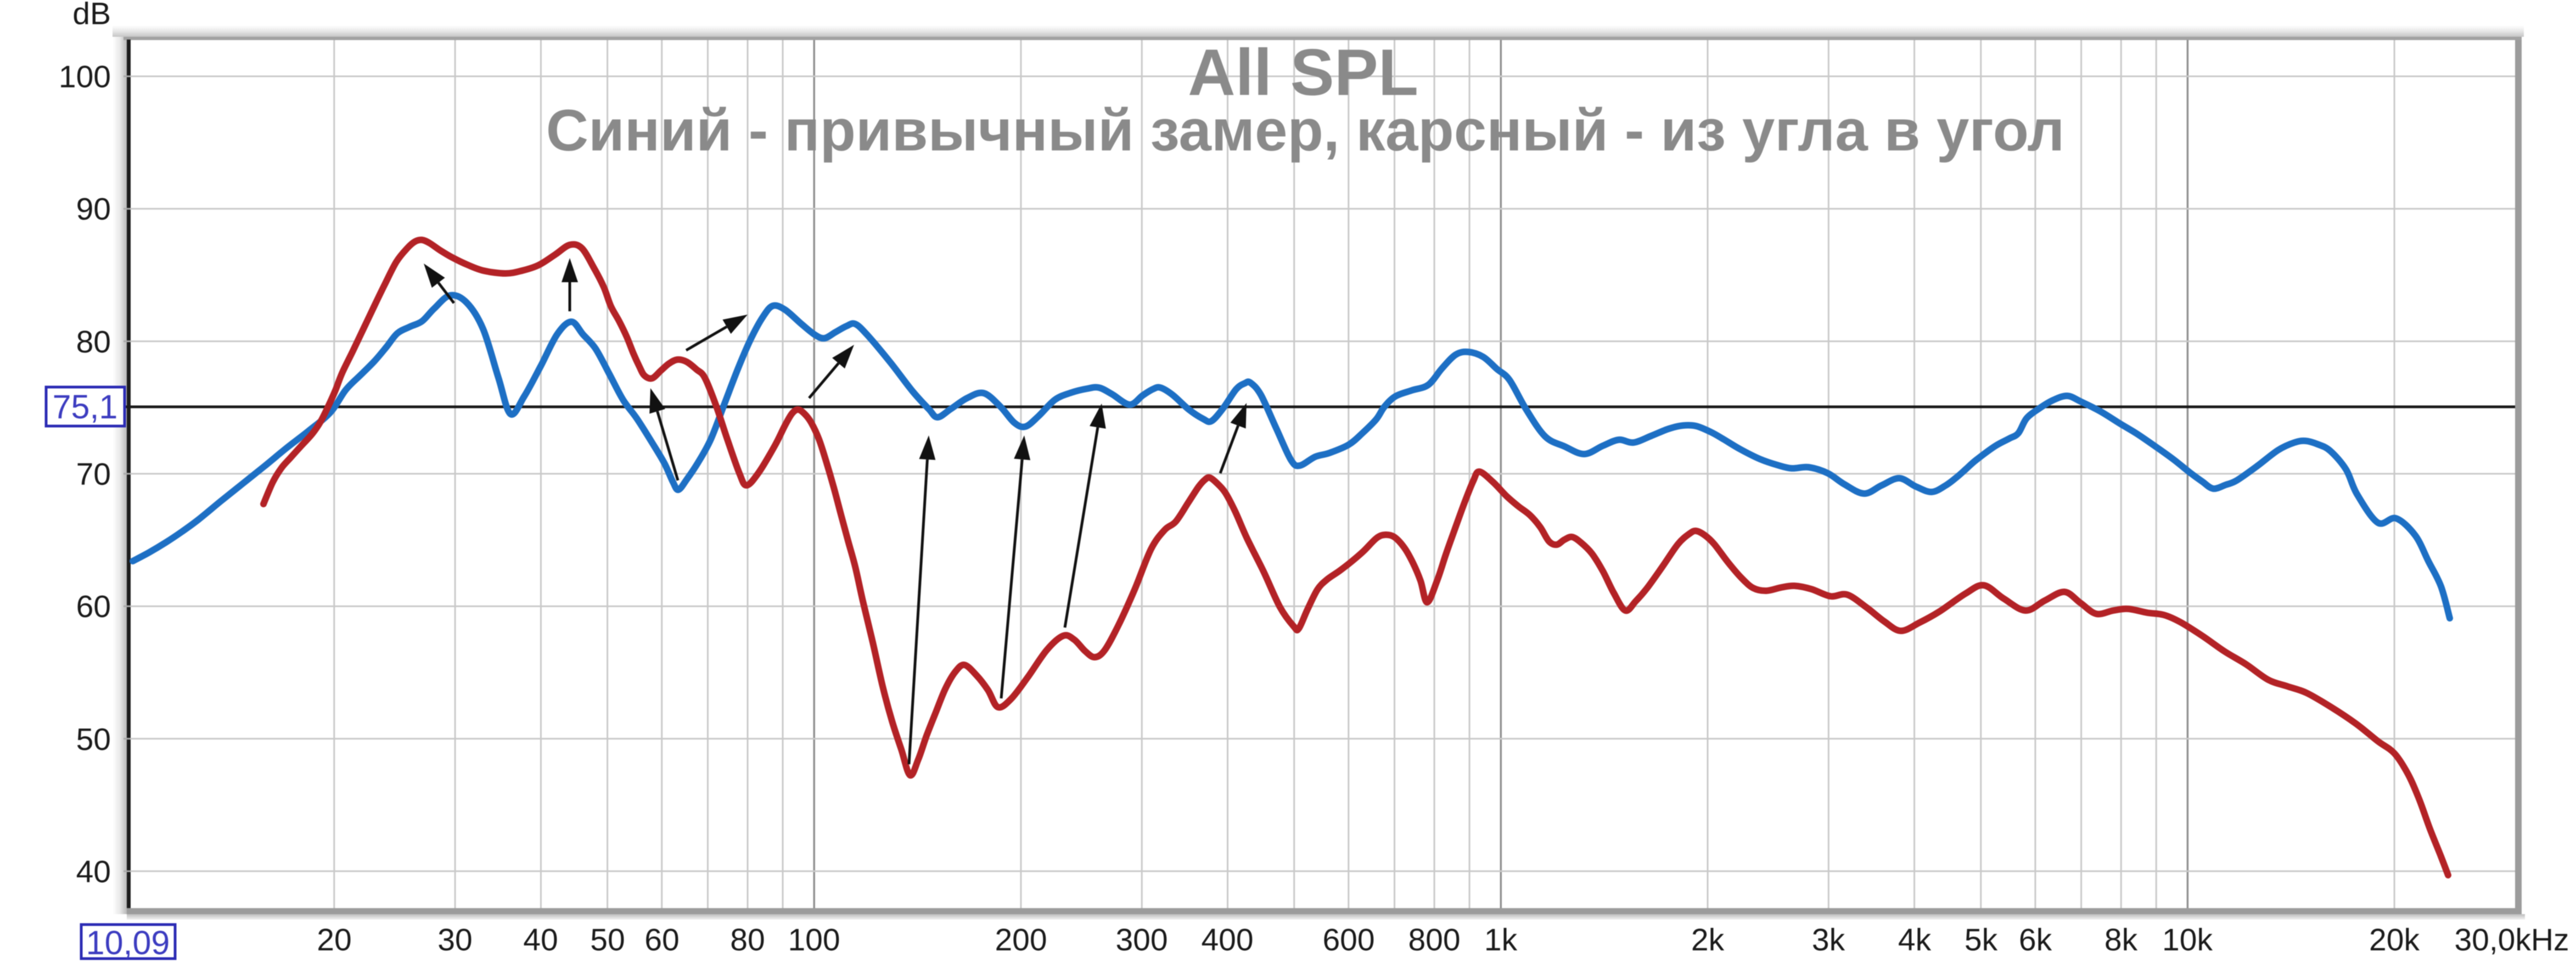 This screenshot has width=2576, height=963. What do you see at coordinates (1915, 940) in the screenshot?
I see `svg-text: 4k` at bounding box center [1915, 940].